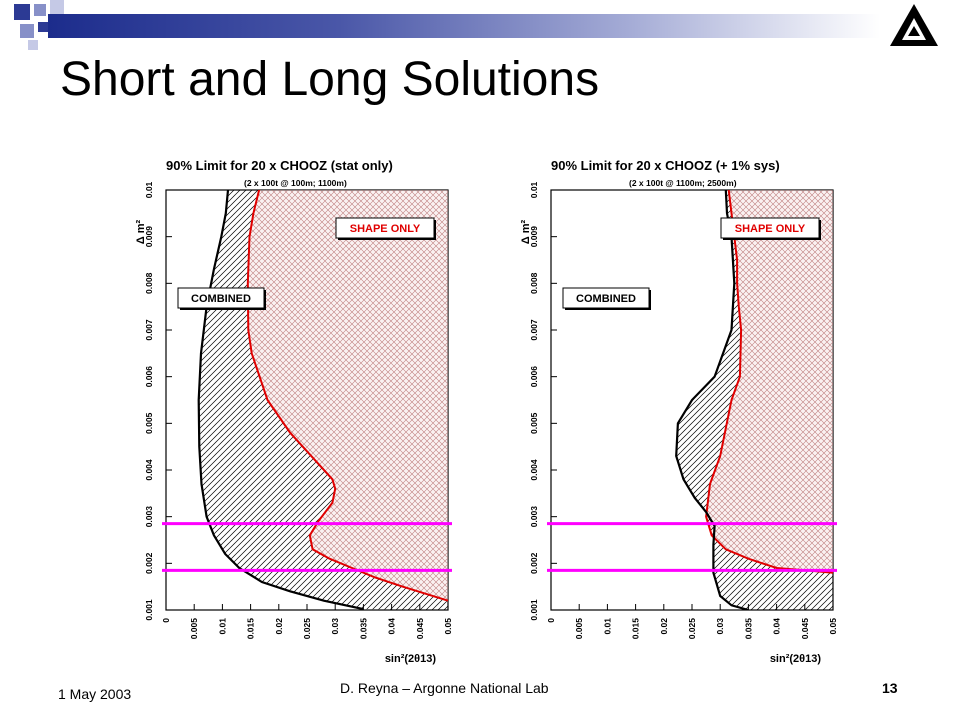 The image size is (960, 720). I want to click on chart-title: 90% Limit for 20 x CHOOZ (stat only), so click(279, 165).